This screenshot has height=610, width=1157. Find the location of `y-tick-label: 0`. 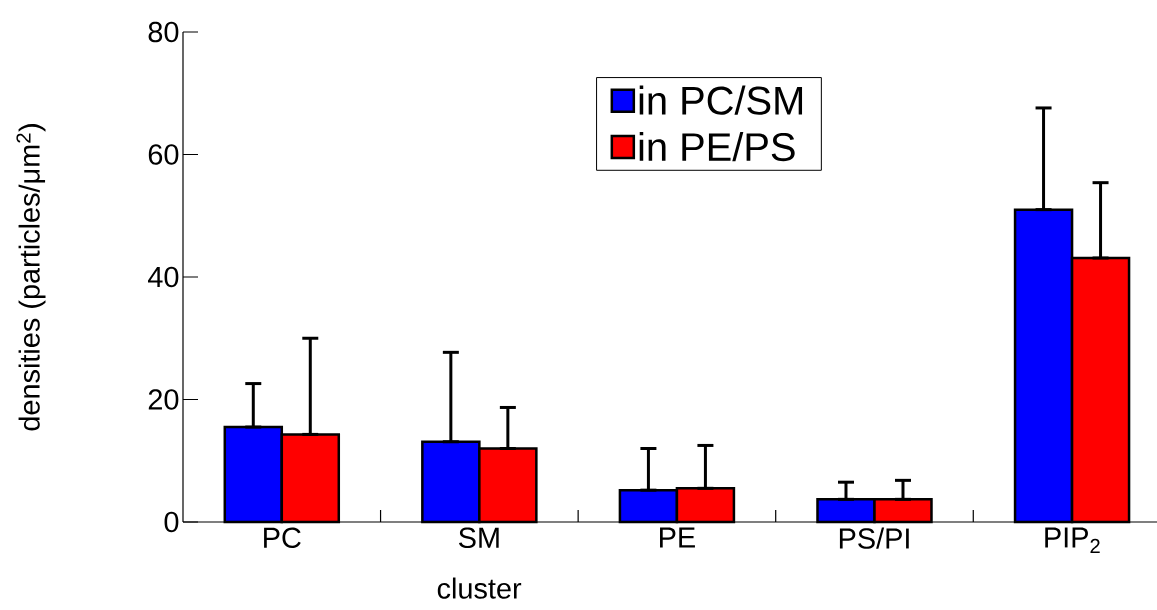

y-tick-label: 0 is located at coordinates (171, 522).